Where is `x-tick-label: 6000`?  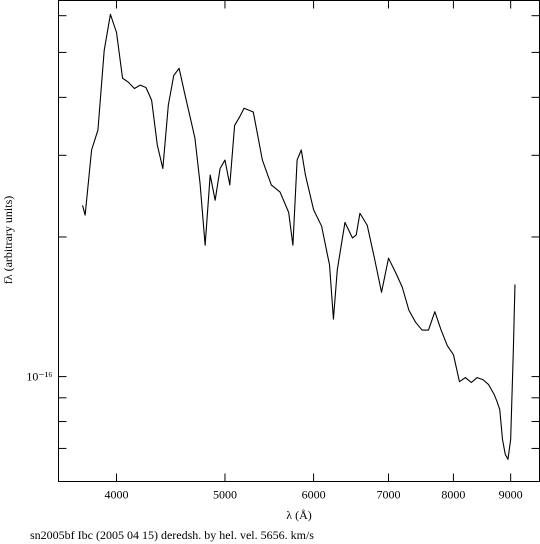
x-tick-label: 6000 is located at coordinates (314, 495).